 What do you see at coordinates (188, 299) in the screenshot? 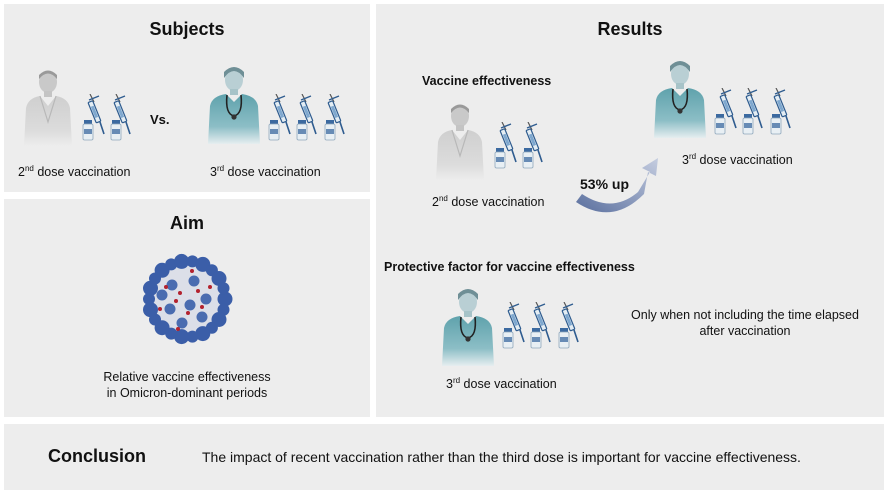
I see `virus-icon` at bounding box center [188, 299].